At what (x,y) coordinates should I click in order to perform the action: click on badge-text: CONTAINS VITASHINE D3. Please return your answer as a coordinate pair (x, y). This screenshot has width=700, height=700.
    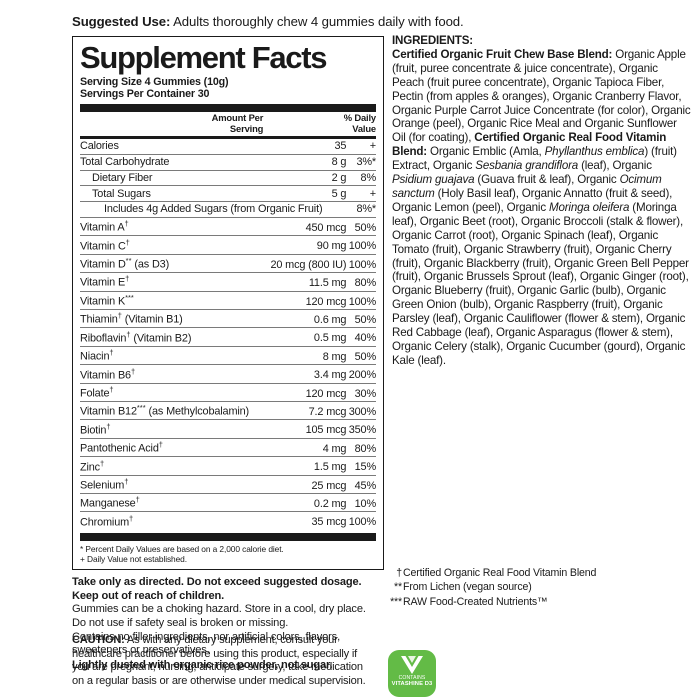
    Looking at the image, I should click on (412, 681).